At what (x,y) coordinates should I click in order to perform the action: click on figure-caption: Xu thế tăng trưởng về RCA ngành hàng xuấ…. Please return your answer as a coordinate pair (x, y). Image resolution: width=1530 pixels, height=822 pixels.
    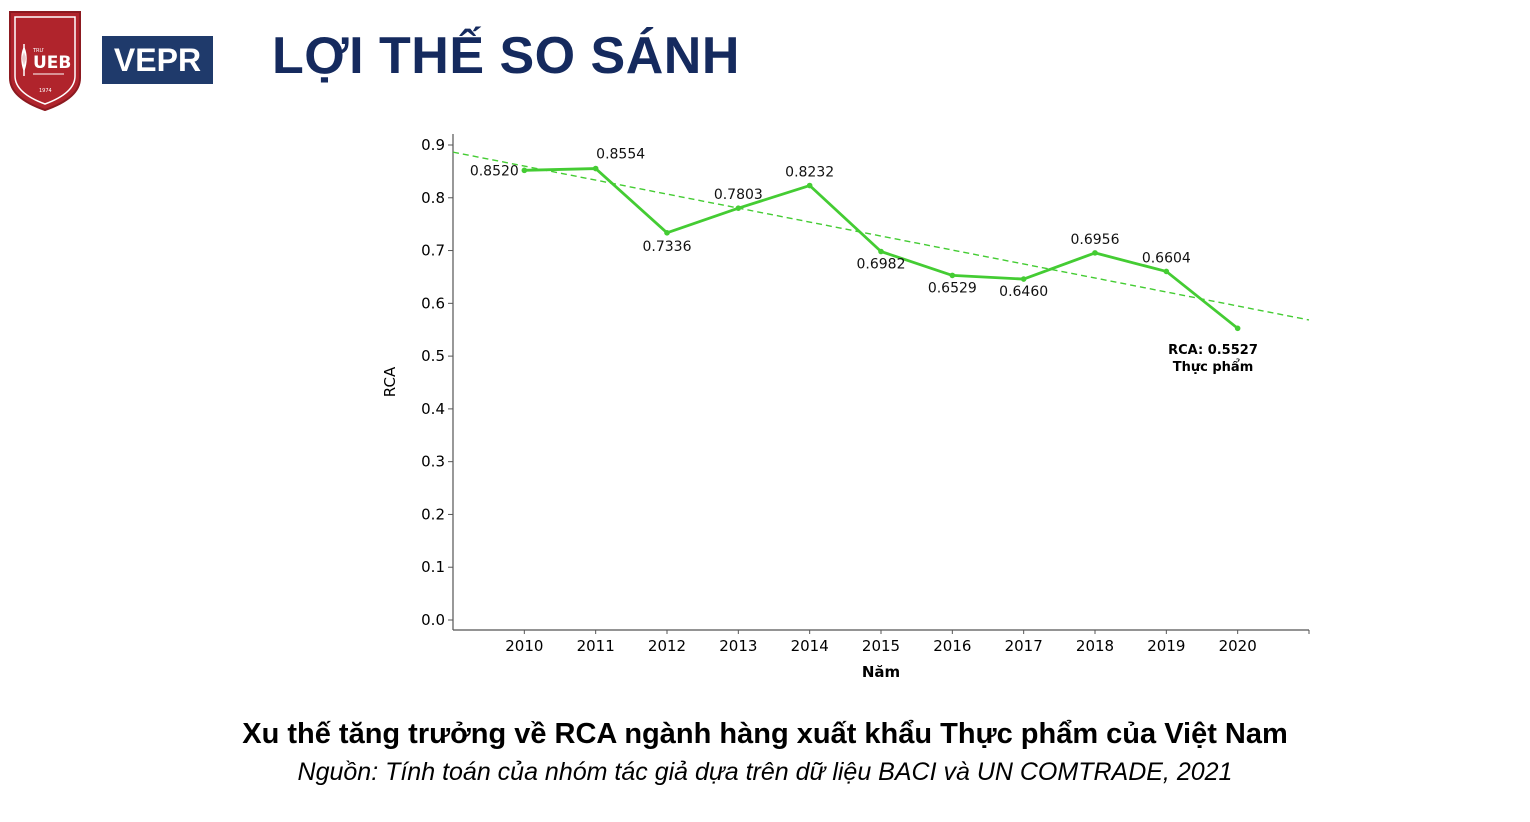
    Looking at the image, I should click on (765, 734).